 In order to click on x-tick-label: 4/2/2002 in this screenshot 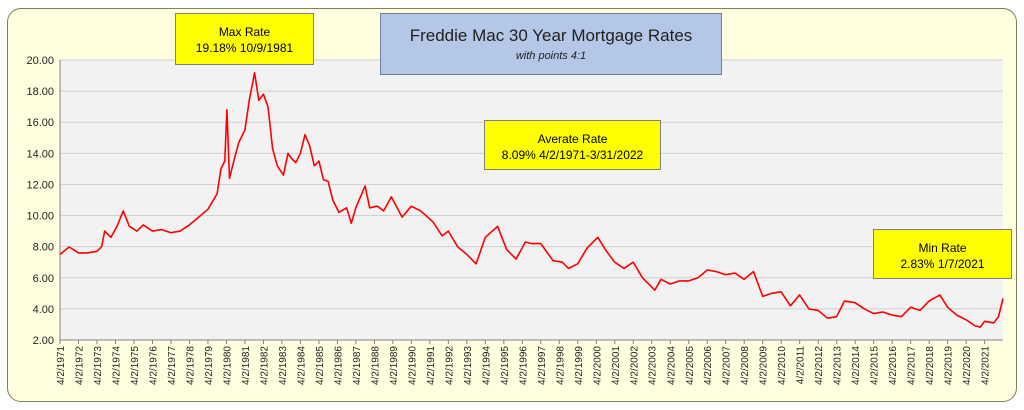, I will do `click(634, 365)`.